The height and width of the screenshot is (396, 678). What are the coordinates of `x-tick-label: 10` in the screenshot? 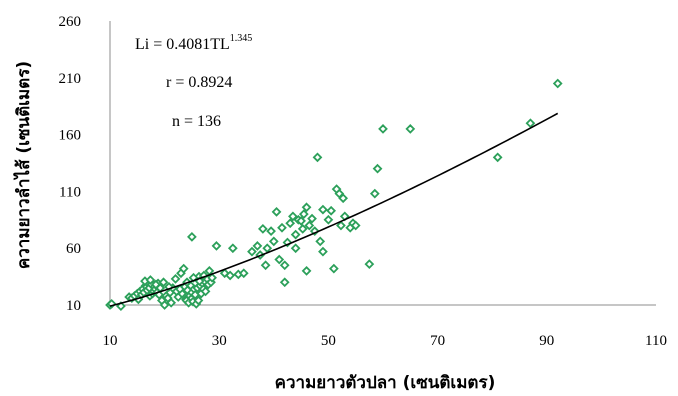 It's located at (110, 341).